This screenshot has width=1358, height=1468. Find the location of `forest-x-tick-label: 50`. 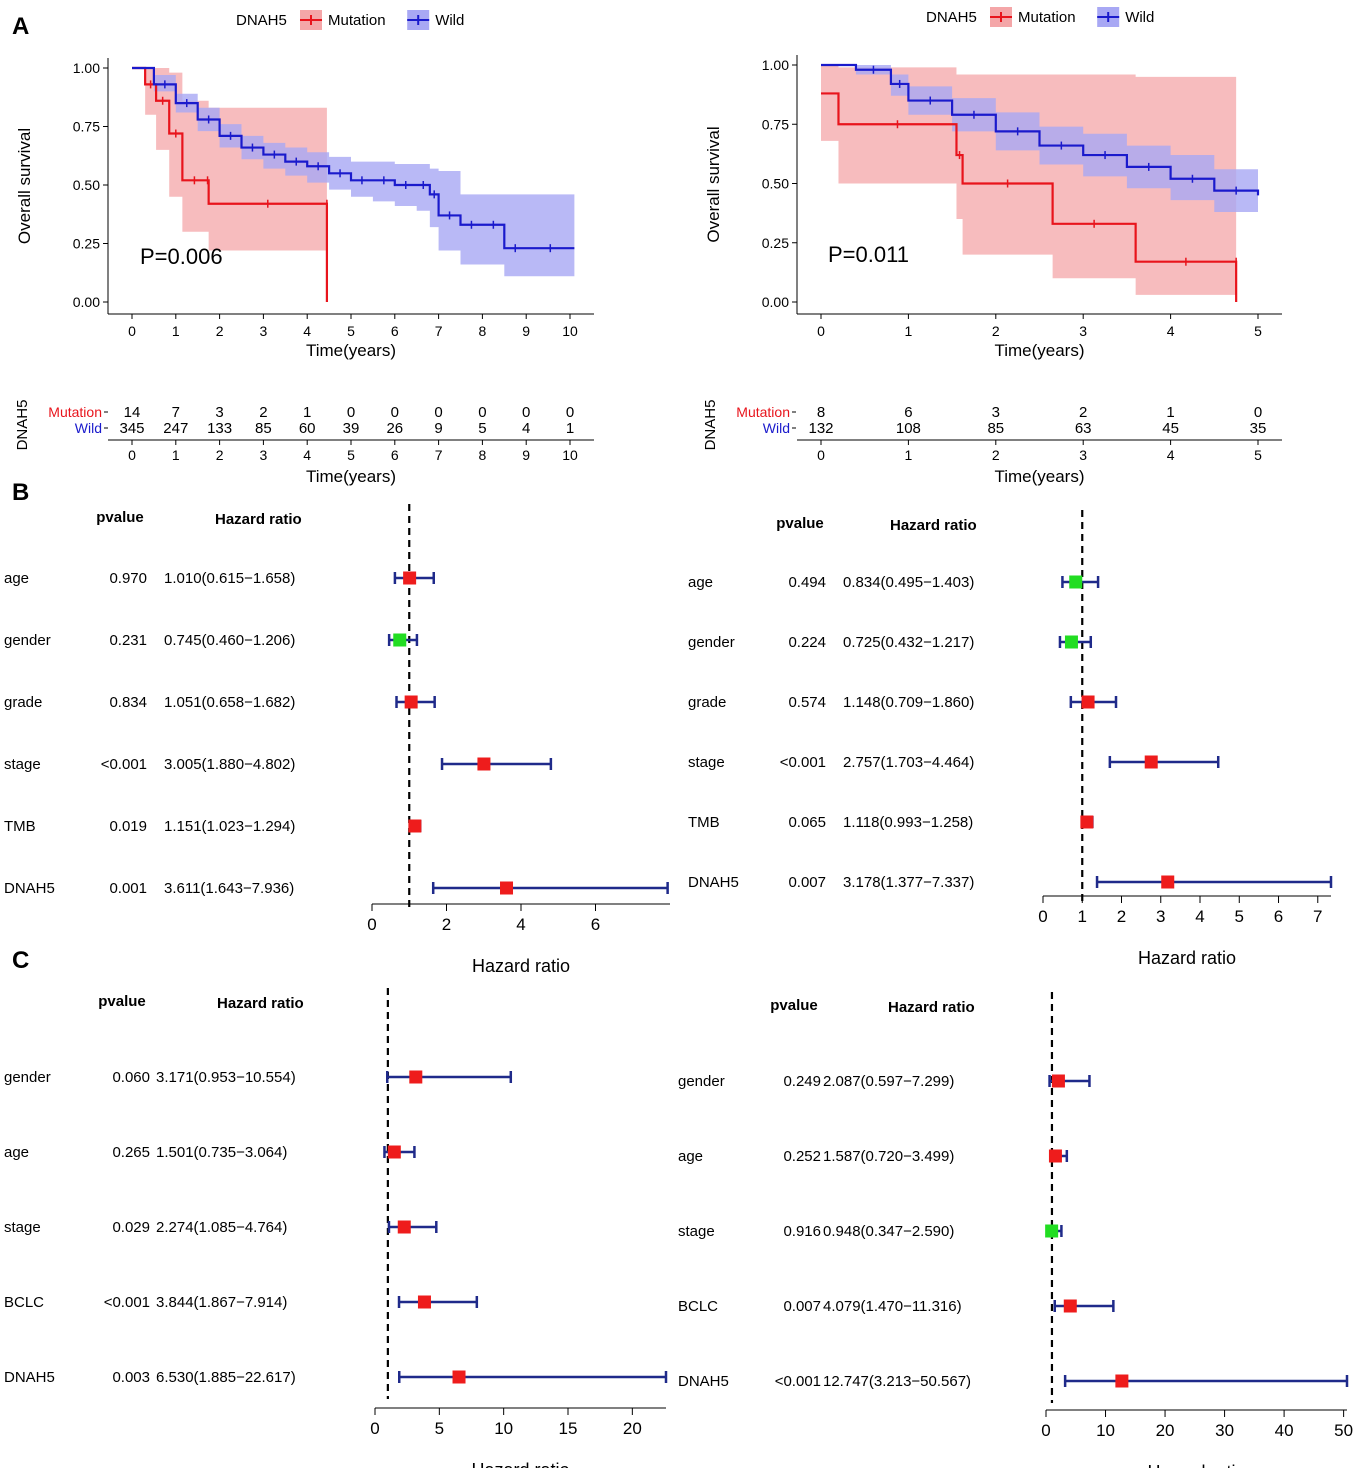

forest-x-tick-label: 50 is located at coordinates (1343, 1430).